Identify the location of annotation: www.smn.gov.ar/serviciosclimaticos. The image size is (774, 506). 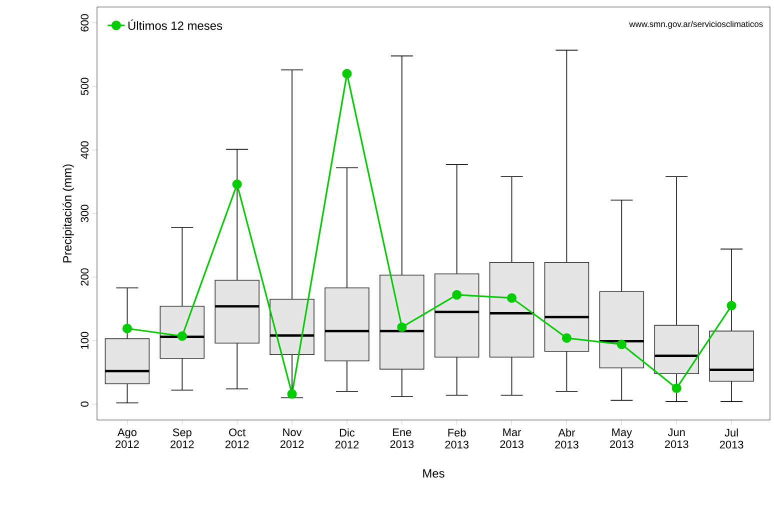
(696, 24).